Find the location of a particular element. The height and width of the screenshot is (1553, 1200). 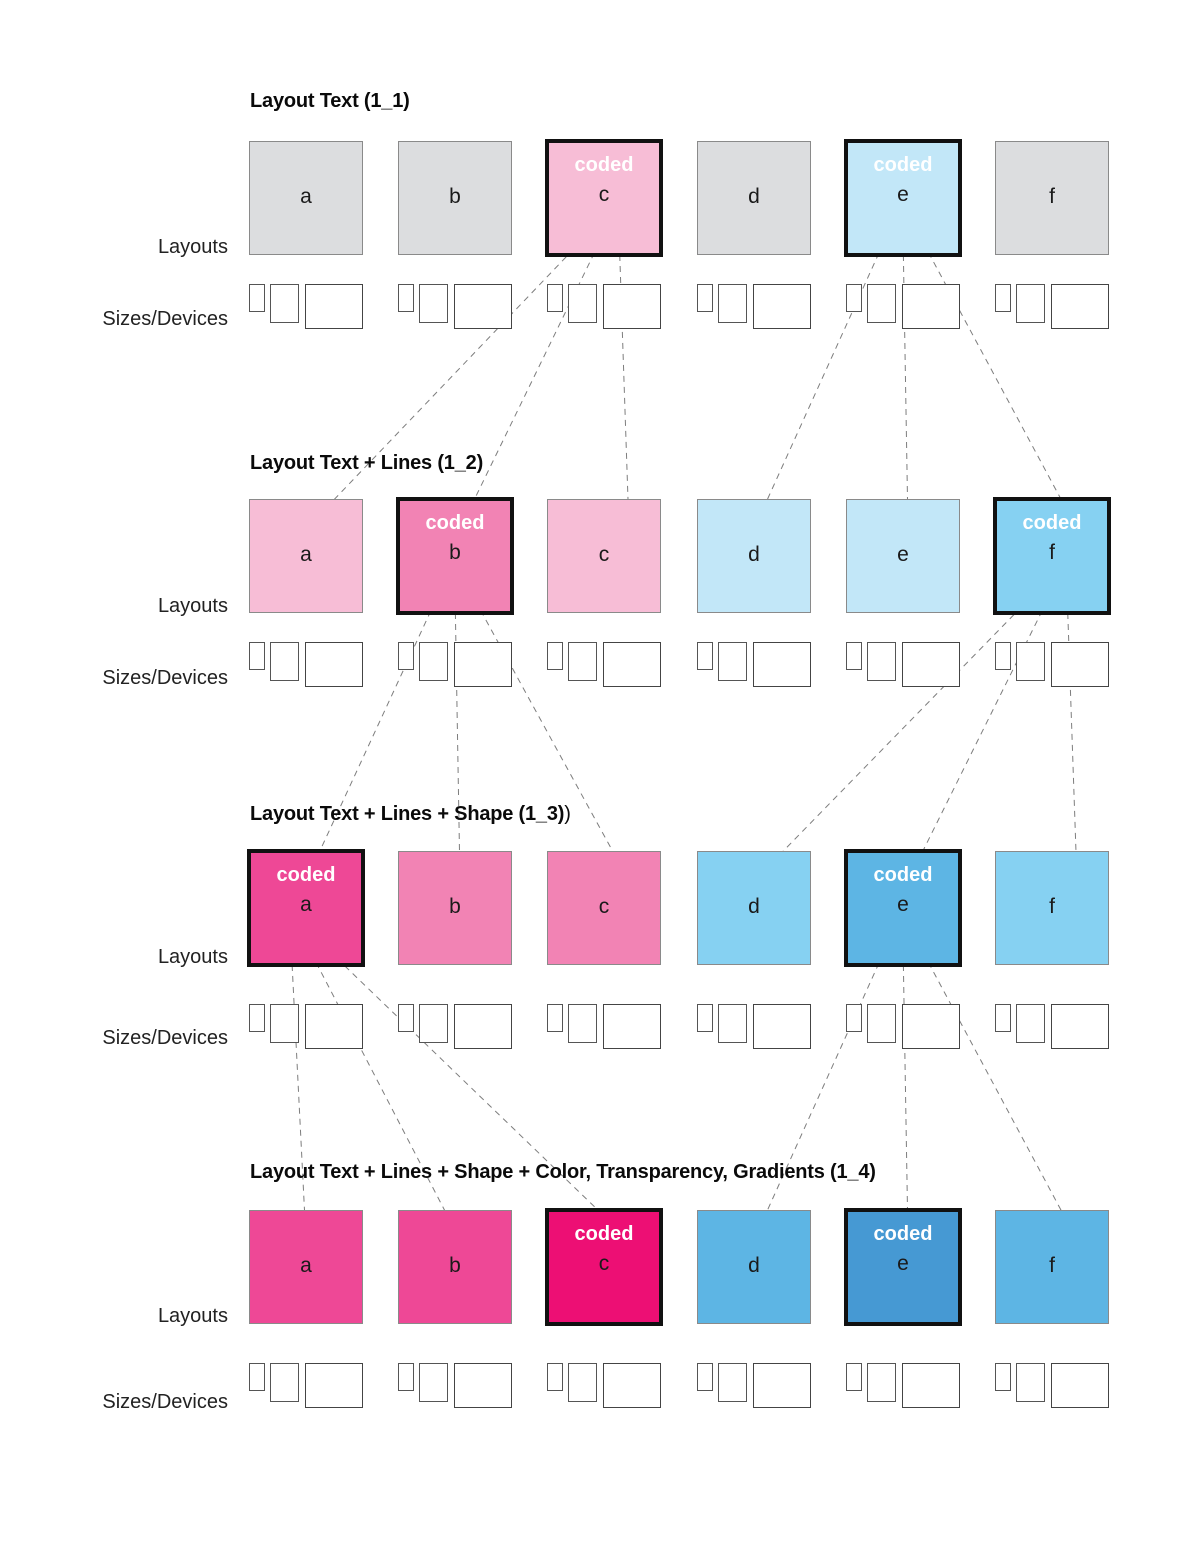

layout-box-b: coded b is located at coordinates (455, 556).